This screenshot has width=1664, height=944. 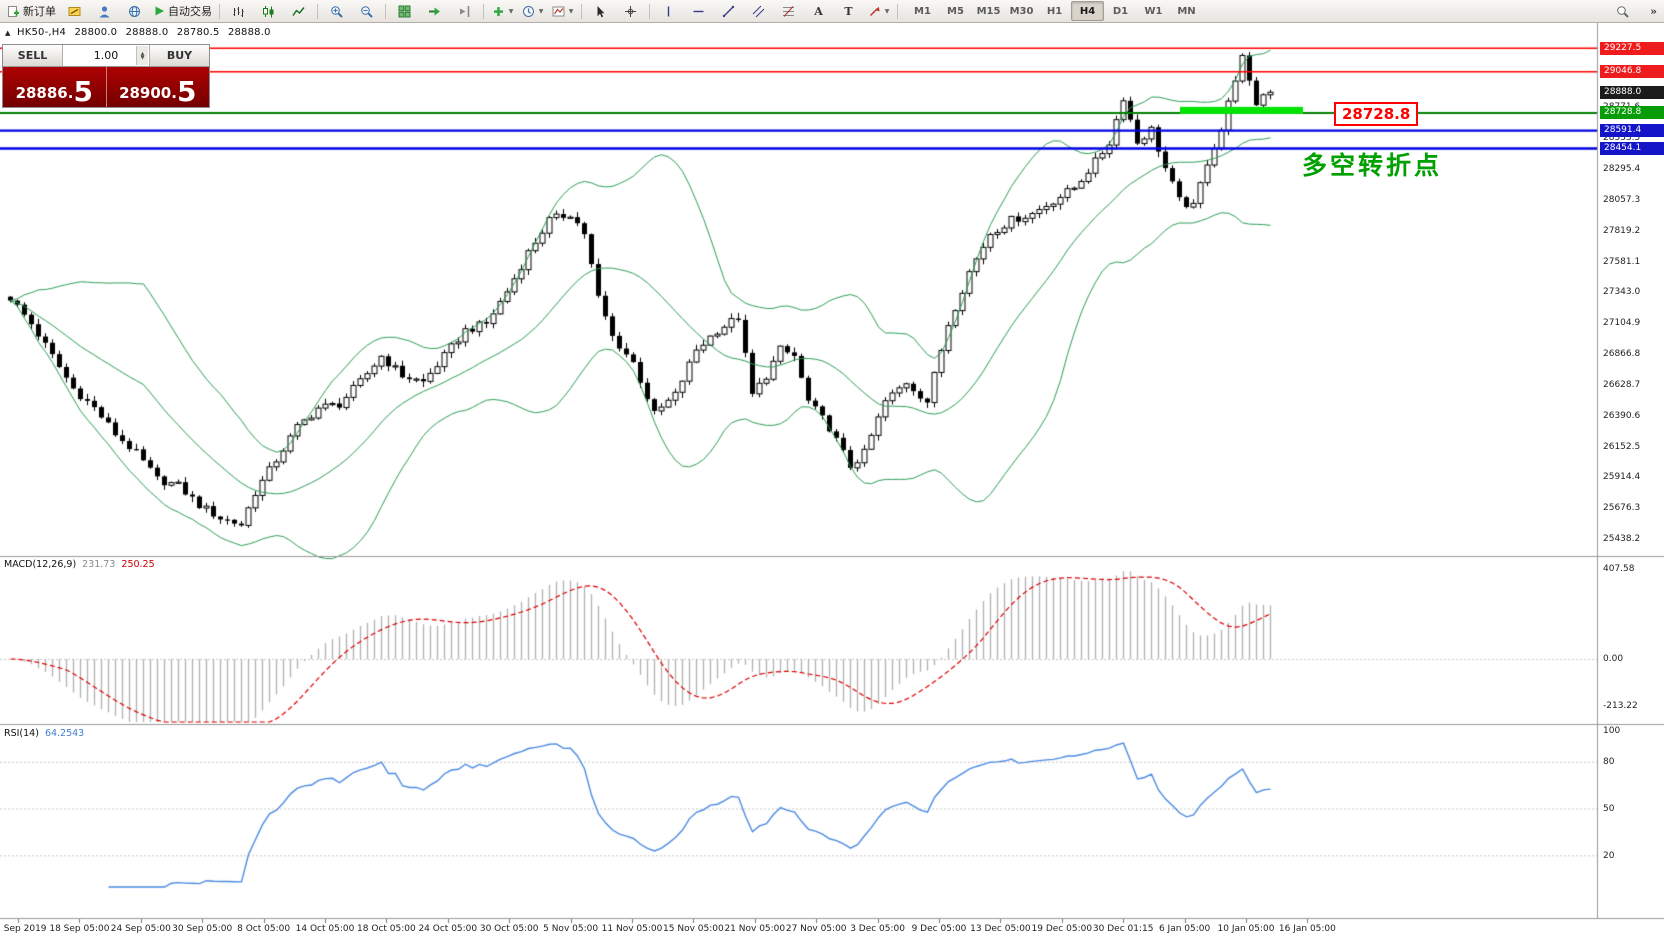 What do you see at coordinates (874, 11) in the screenshot?
I see `arrow-tool-icon` at bounding box center [874, 11].